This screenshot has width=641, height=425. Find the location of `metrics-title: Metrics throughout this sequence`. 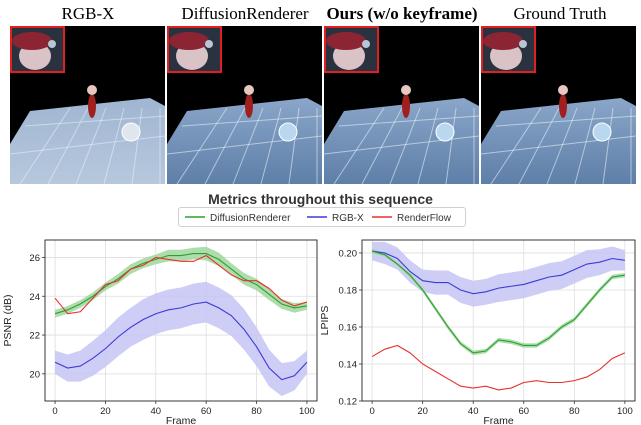

metrics-title: Metrics throughout this sequence is located at coordinates (320, 199).